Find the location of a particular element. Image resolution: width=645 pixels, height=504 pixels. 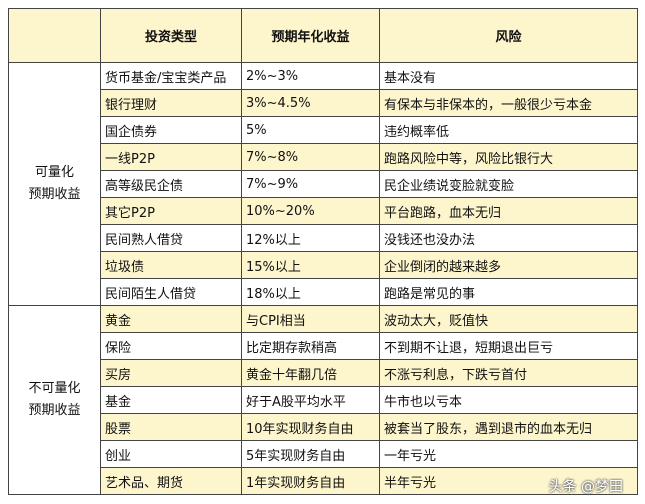

table-cell: 没钱还也没办法 is located at coordinates (508, 238).